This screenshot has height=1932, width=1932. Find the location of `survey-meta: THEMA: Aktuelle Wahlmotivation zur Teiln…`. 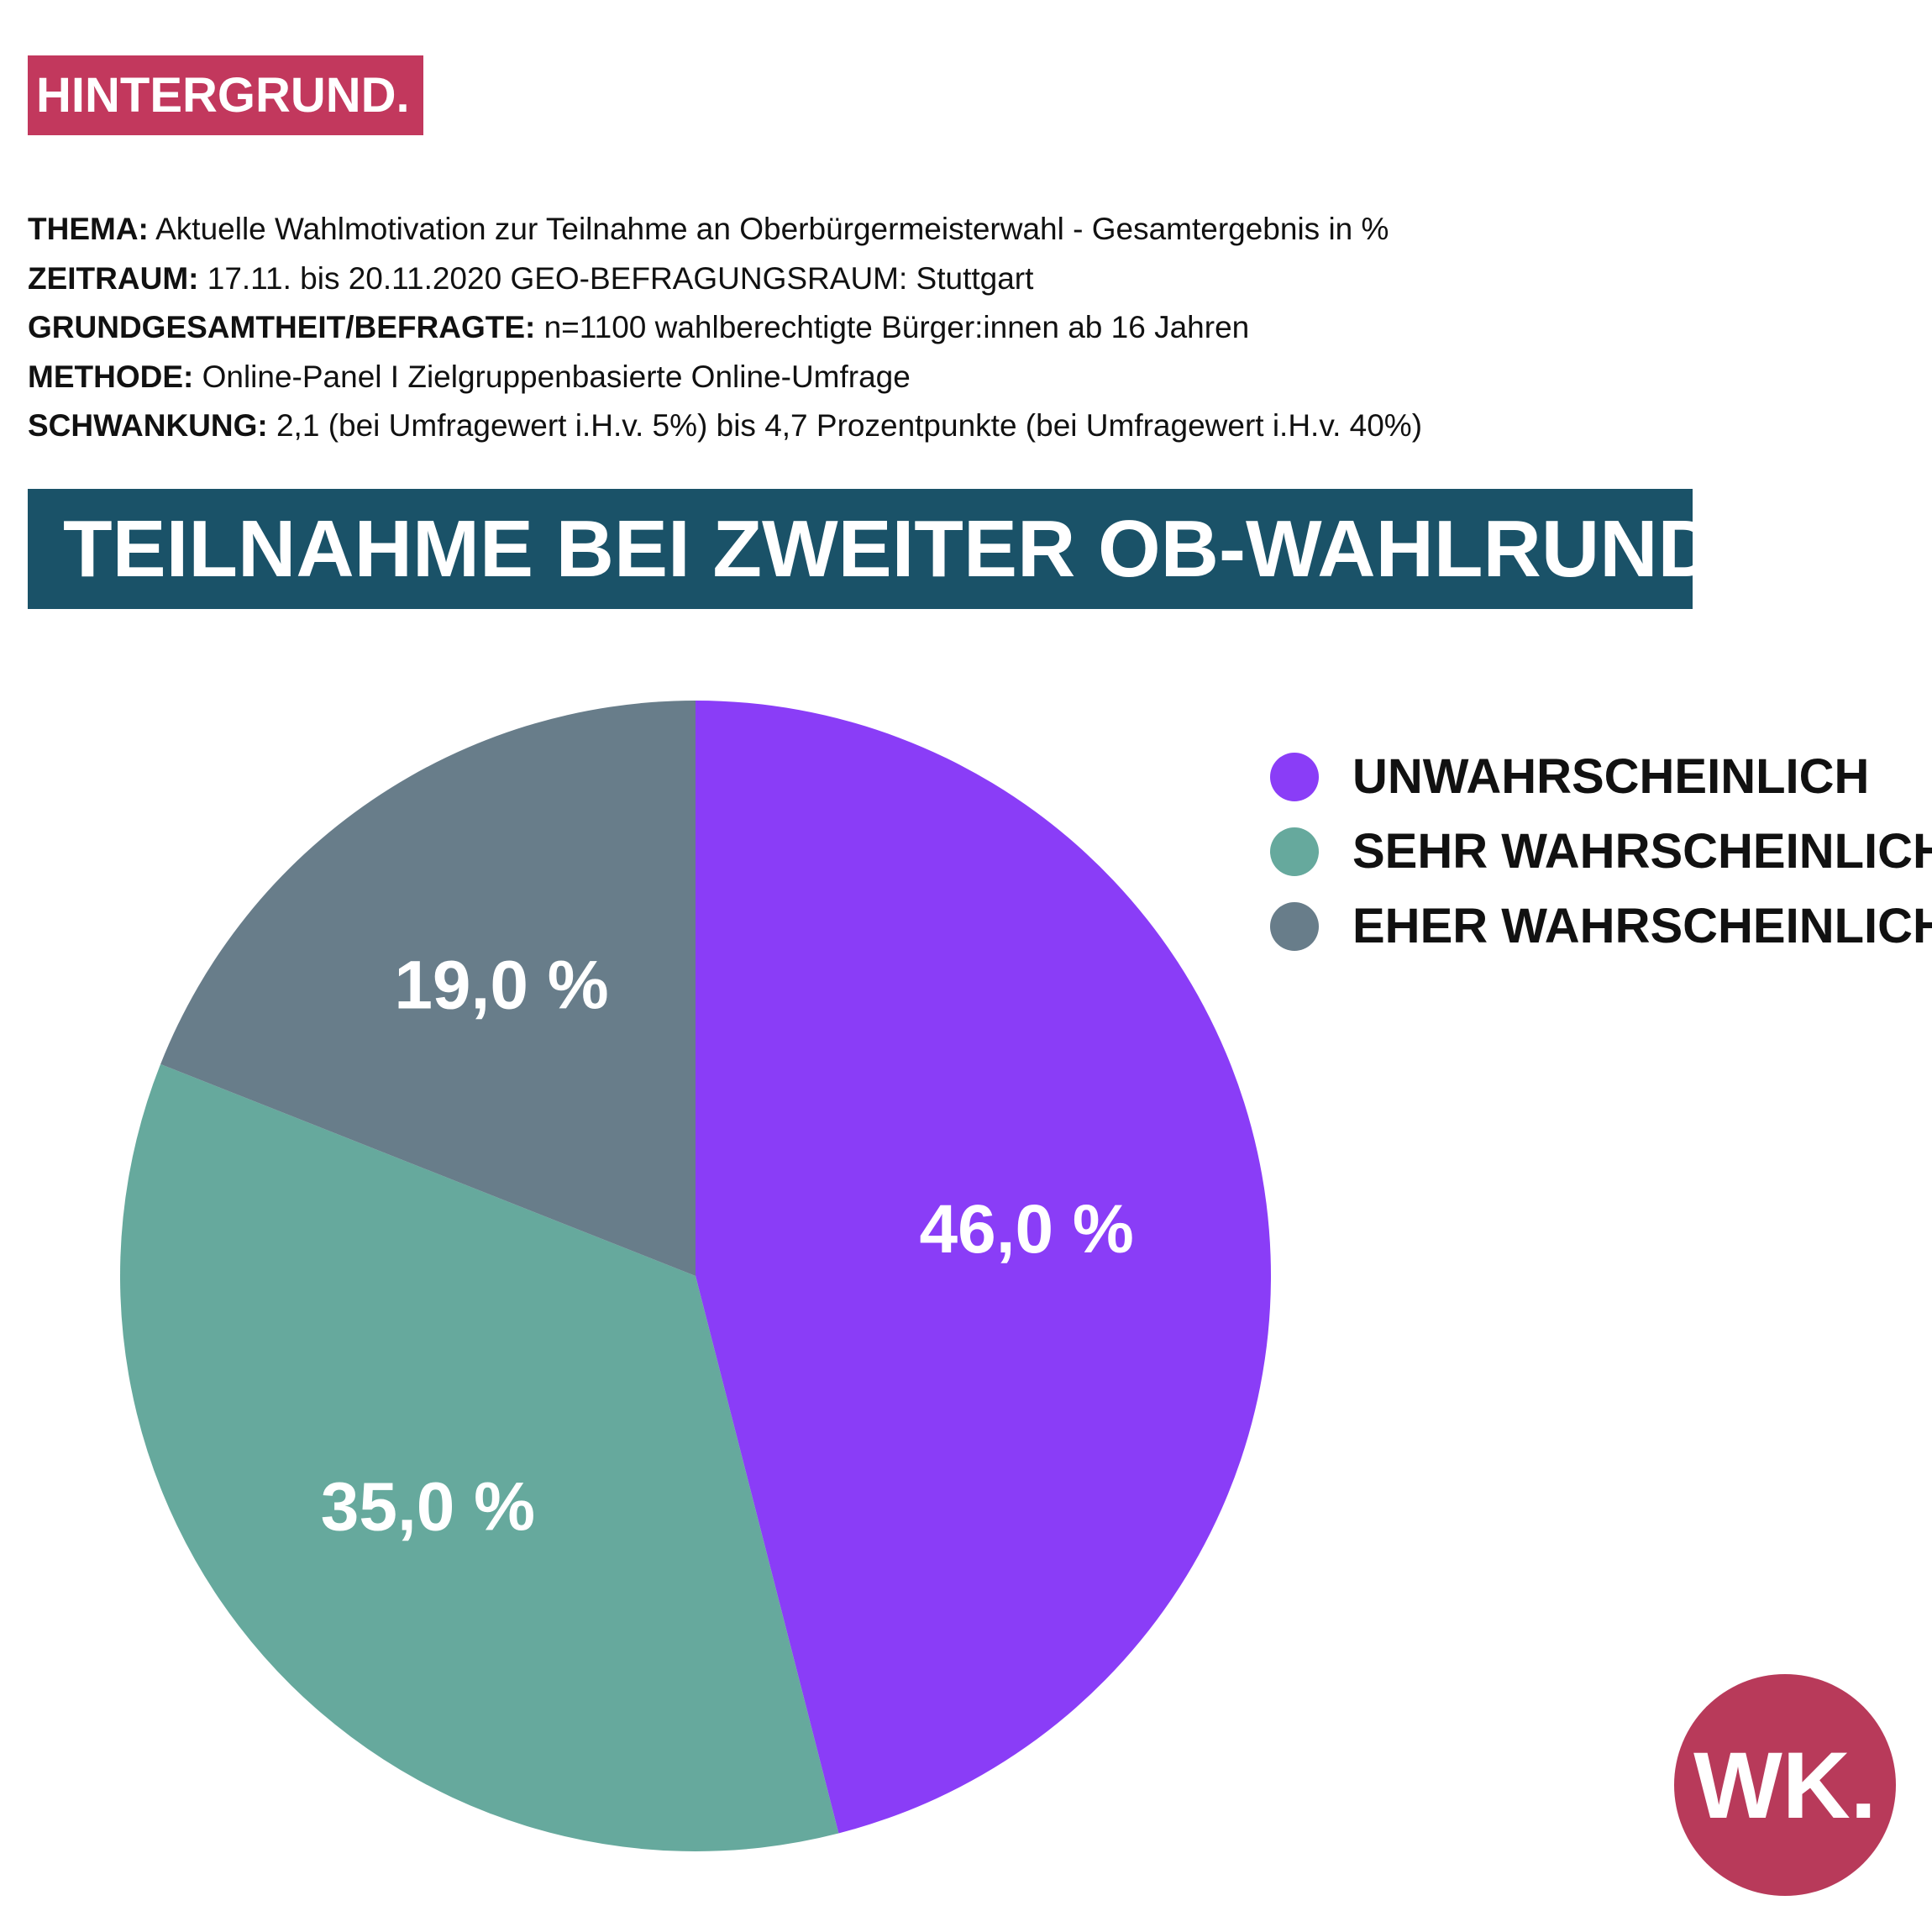

survey-meta: THEMA: Aktuelle Wahlmotivation zur Teiln… is located at coordinates (826, 328).